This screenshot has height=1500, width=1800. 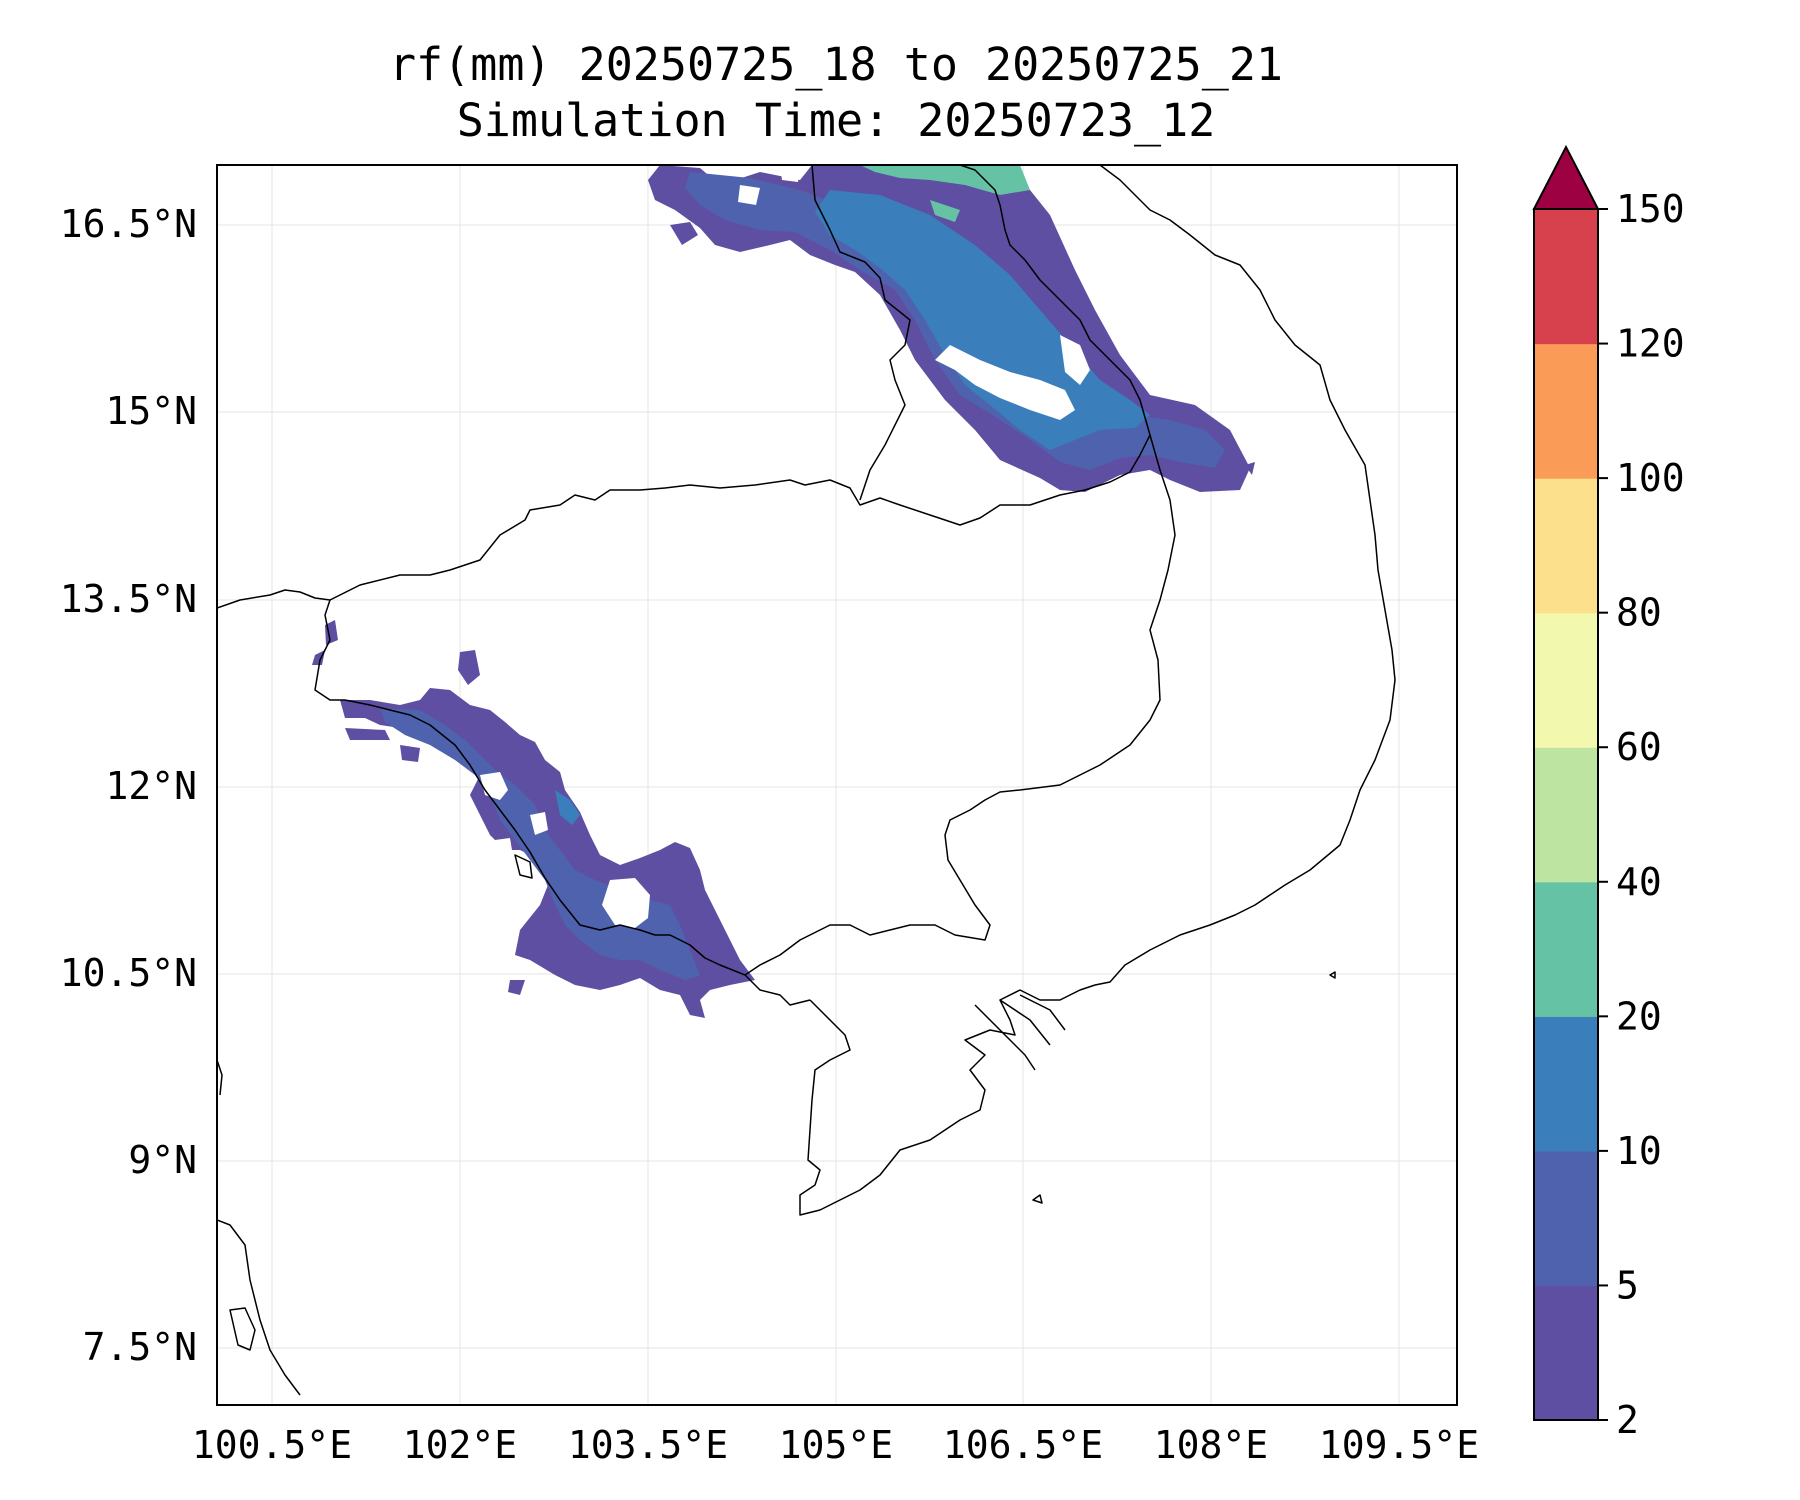 I want to click on title-line-1: rf(mm) 20250725_18 to 20250725_21, so click(x=836, y=64).